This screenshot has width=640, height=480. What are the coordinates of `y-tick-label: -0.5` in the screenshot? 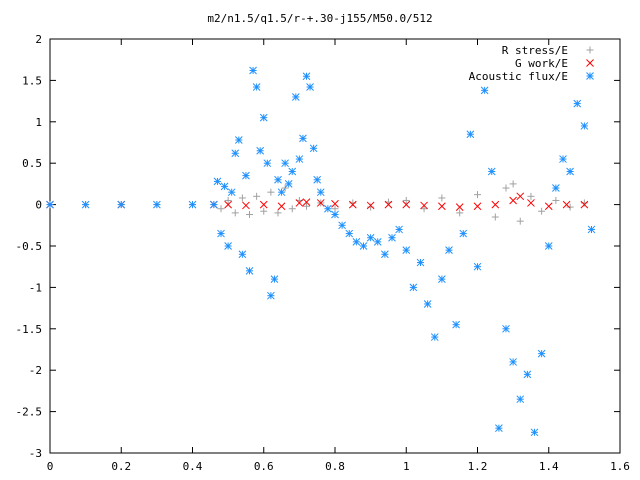 It's located at (29, 246).